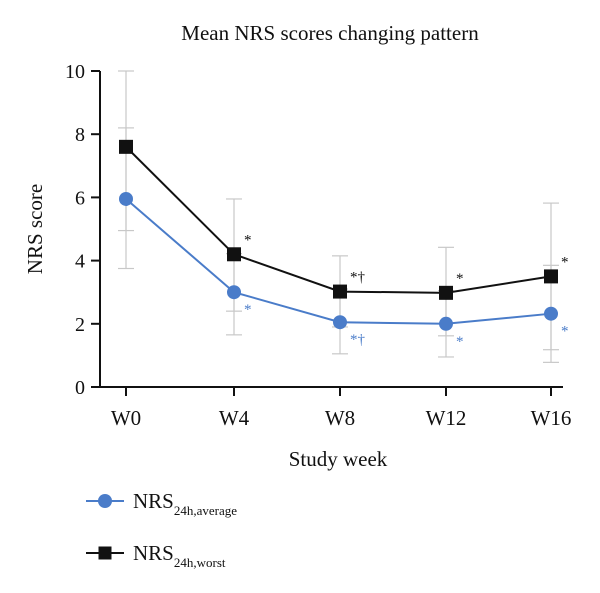 This screenshot has width=600, height=593. What do you see at coordinates (80, 262) in the screenshot?
I see `y-tick-label: 4` at bounding box center [80, 262].